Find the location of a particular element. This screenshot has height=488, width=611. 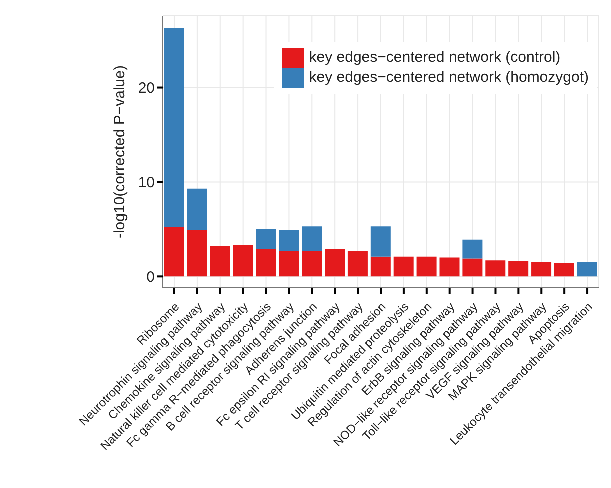

y-tick-label: 20 is located at coordinates (146, 89).